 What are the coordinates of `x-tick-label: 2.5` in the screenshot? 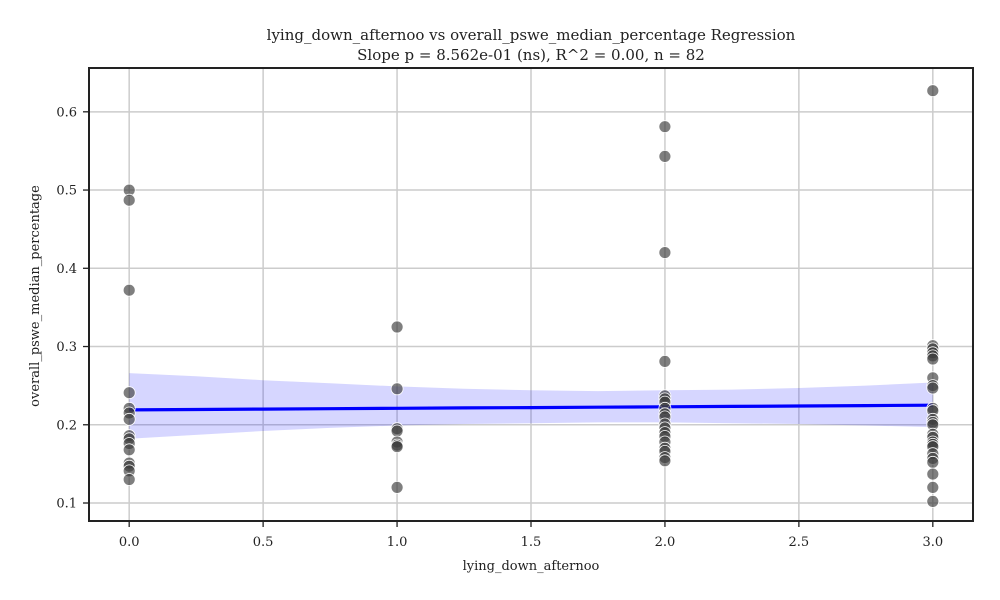 It's located at (799, 542).